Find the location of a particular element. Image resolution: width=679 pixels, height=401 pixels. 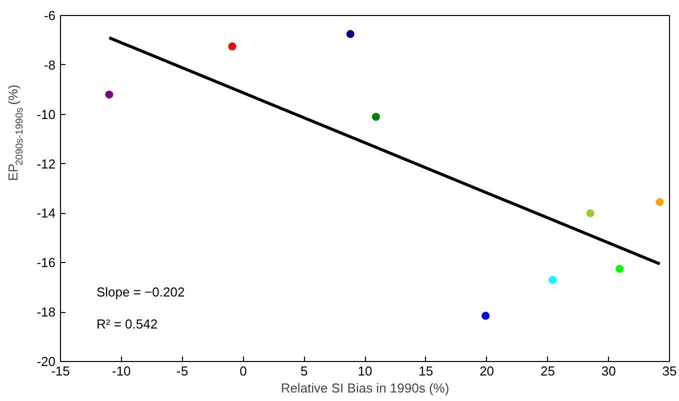

y-tick-label: -6 is located at coordinates (50, 15).